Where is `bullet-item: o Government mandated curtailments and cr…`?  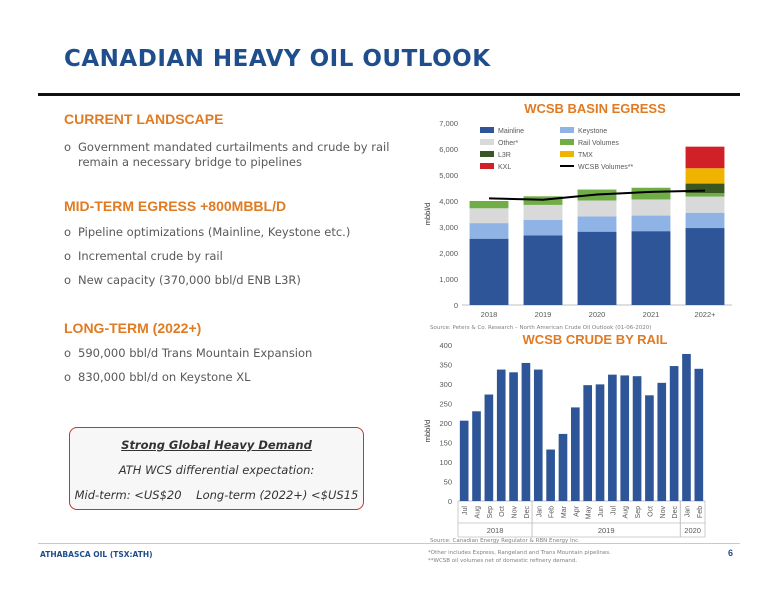
bullet-item: o Government mandated curtailments and cr… is located at coordinates (229, 155).